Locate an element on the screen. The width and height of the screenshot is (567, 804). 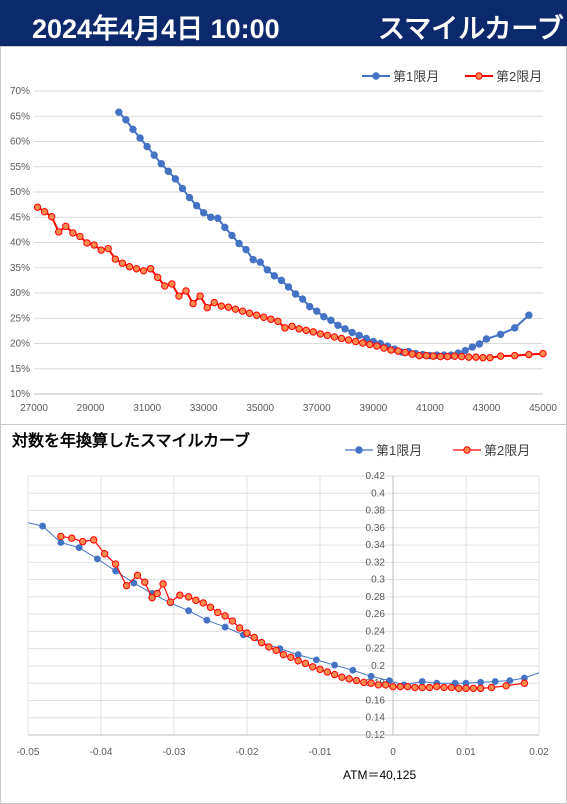
x-tick-label: -0.03 is located at coordinates (174, 752).